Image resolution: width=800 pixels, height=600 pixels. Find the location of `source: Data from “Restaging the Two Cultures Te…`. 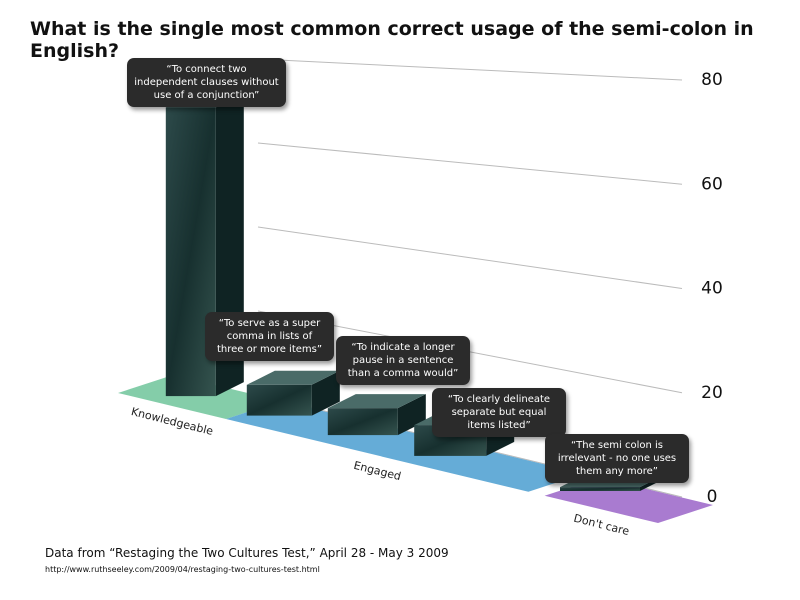

source: Data from “Restaging the Two Cultures Te… is located at coordinates (247, 553).